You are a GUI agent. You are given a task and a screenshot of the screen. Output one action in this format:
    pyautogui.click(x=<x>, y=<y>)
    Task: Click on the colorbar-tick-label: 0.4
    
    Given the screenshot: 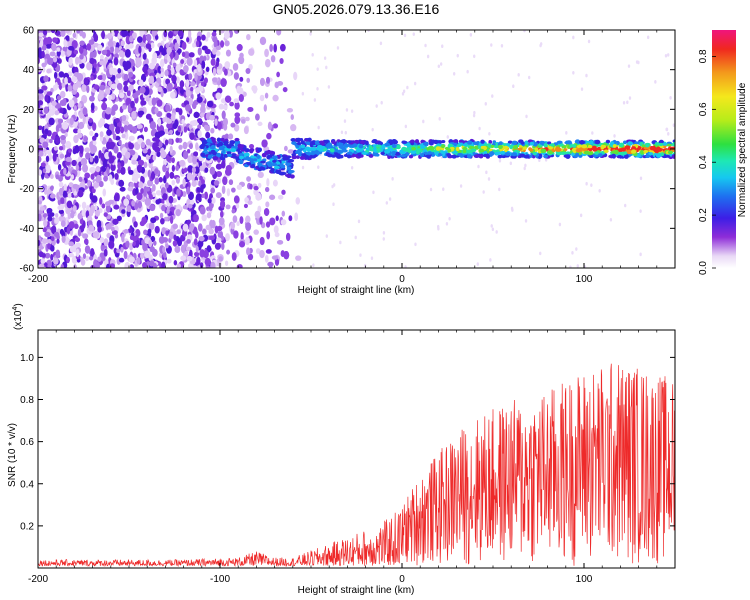 What is the action you would take?
    pyautogui.click(x=703, y=162)
    